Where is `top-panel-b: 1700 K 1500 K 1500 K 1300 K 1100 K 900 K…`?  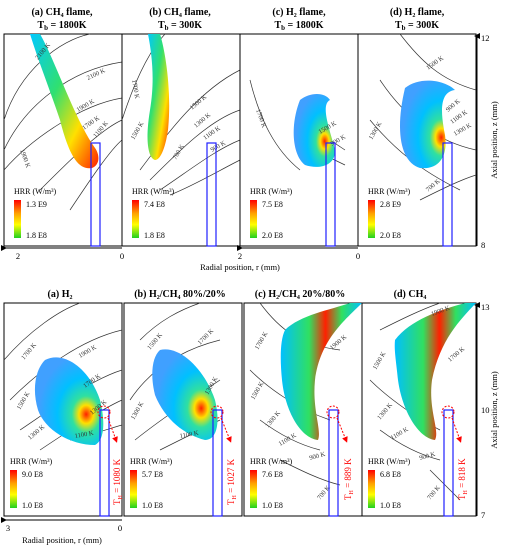
top-panel-b: 1700 K 1500 K 1500 K 1300 K 1100 K 900 K… is located at coordinates (181, 140).